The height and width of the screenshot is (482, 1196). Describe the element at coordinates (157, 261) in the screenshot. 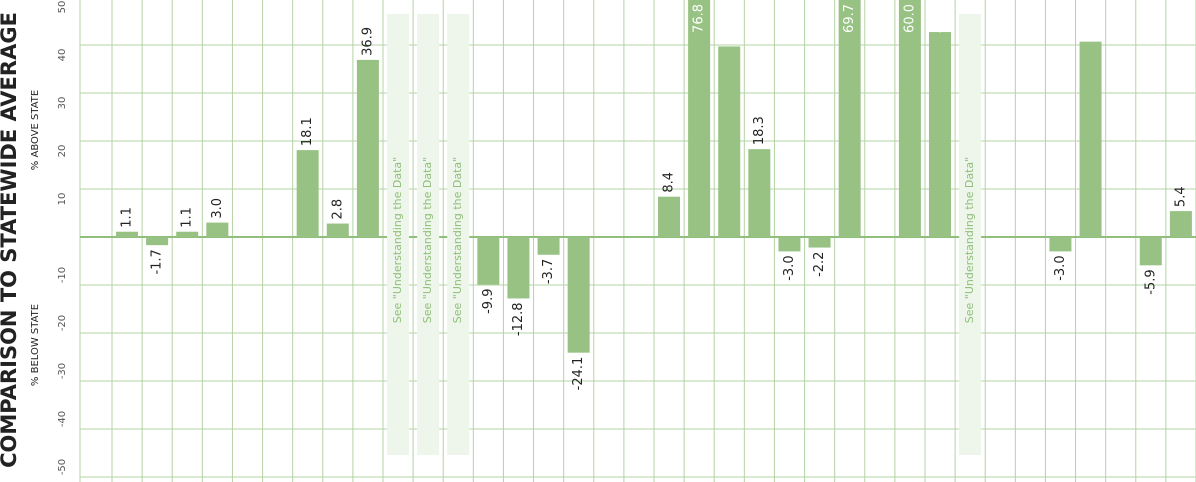

I see `value-label: -1.7` at that location.